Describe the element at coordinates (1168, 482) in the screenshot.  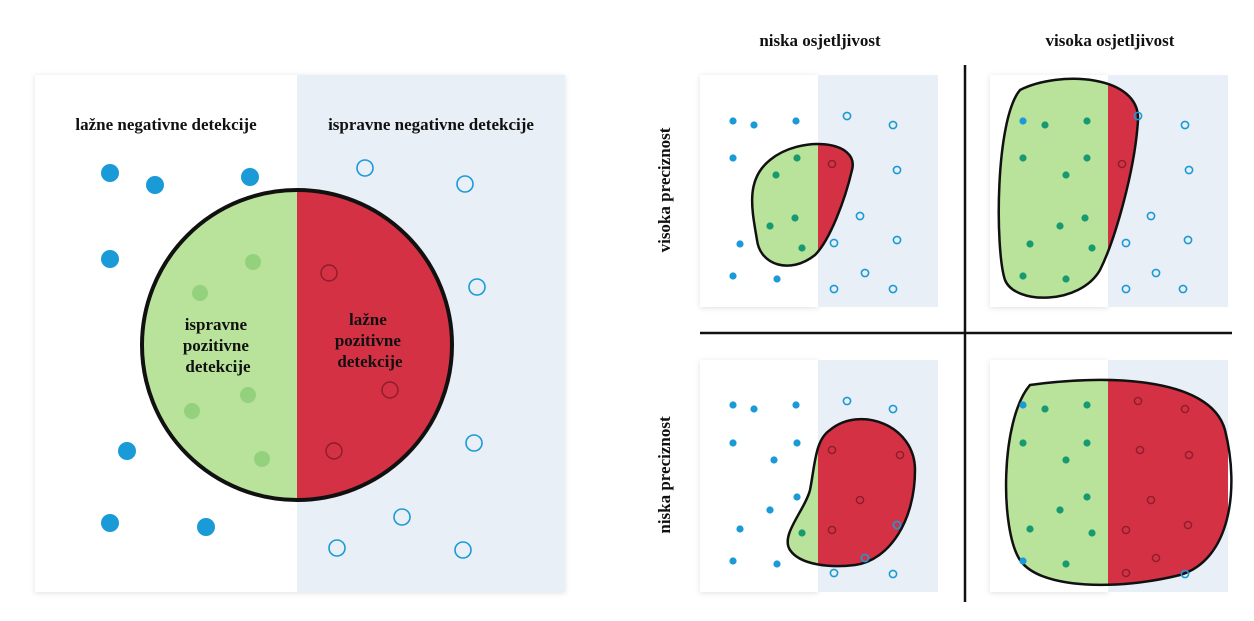
I see `blob-false` at that location.